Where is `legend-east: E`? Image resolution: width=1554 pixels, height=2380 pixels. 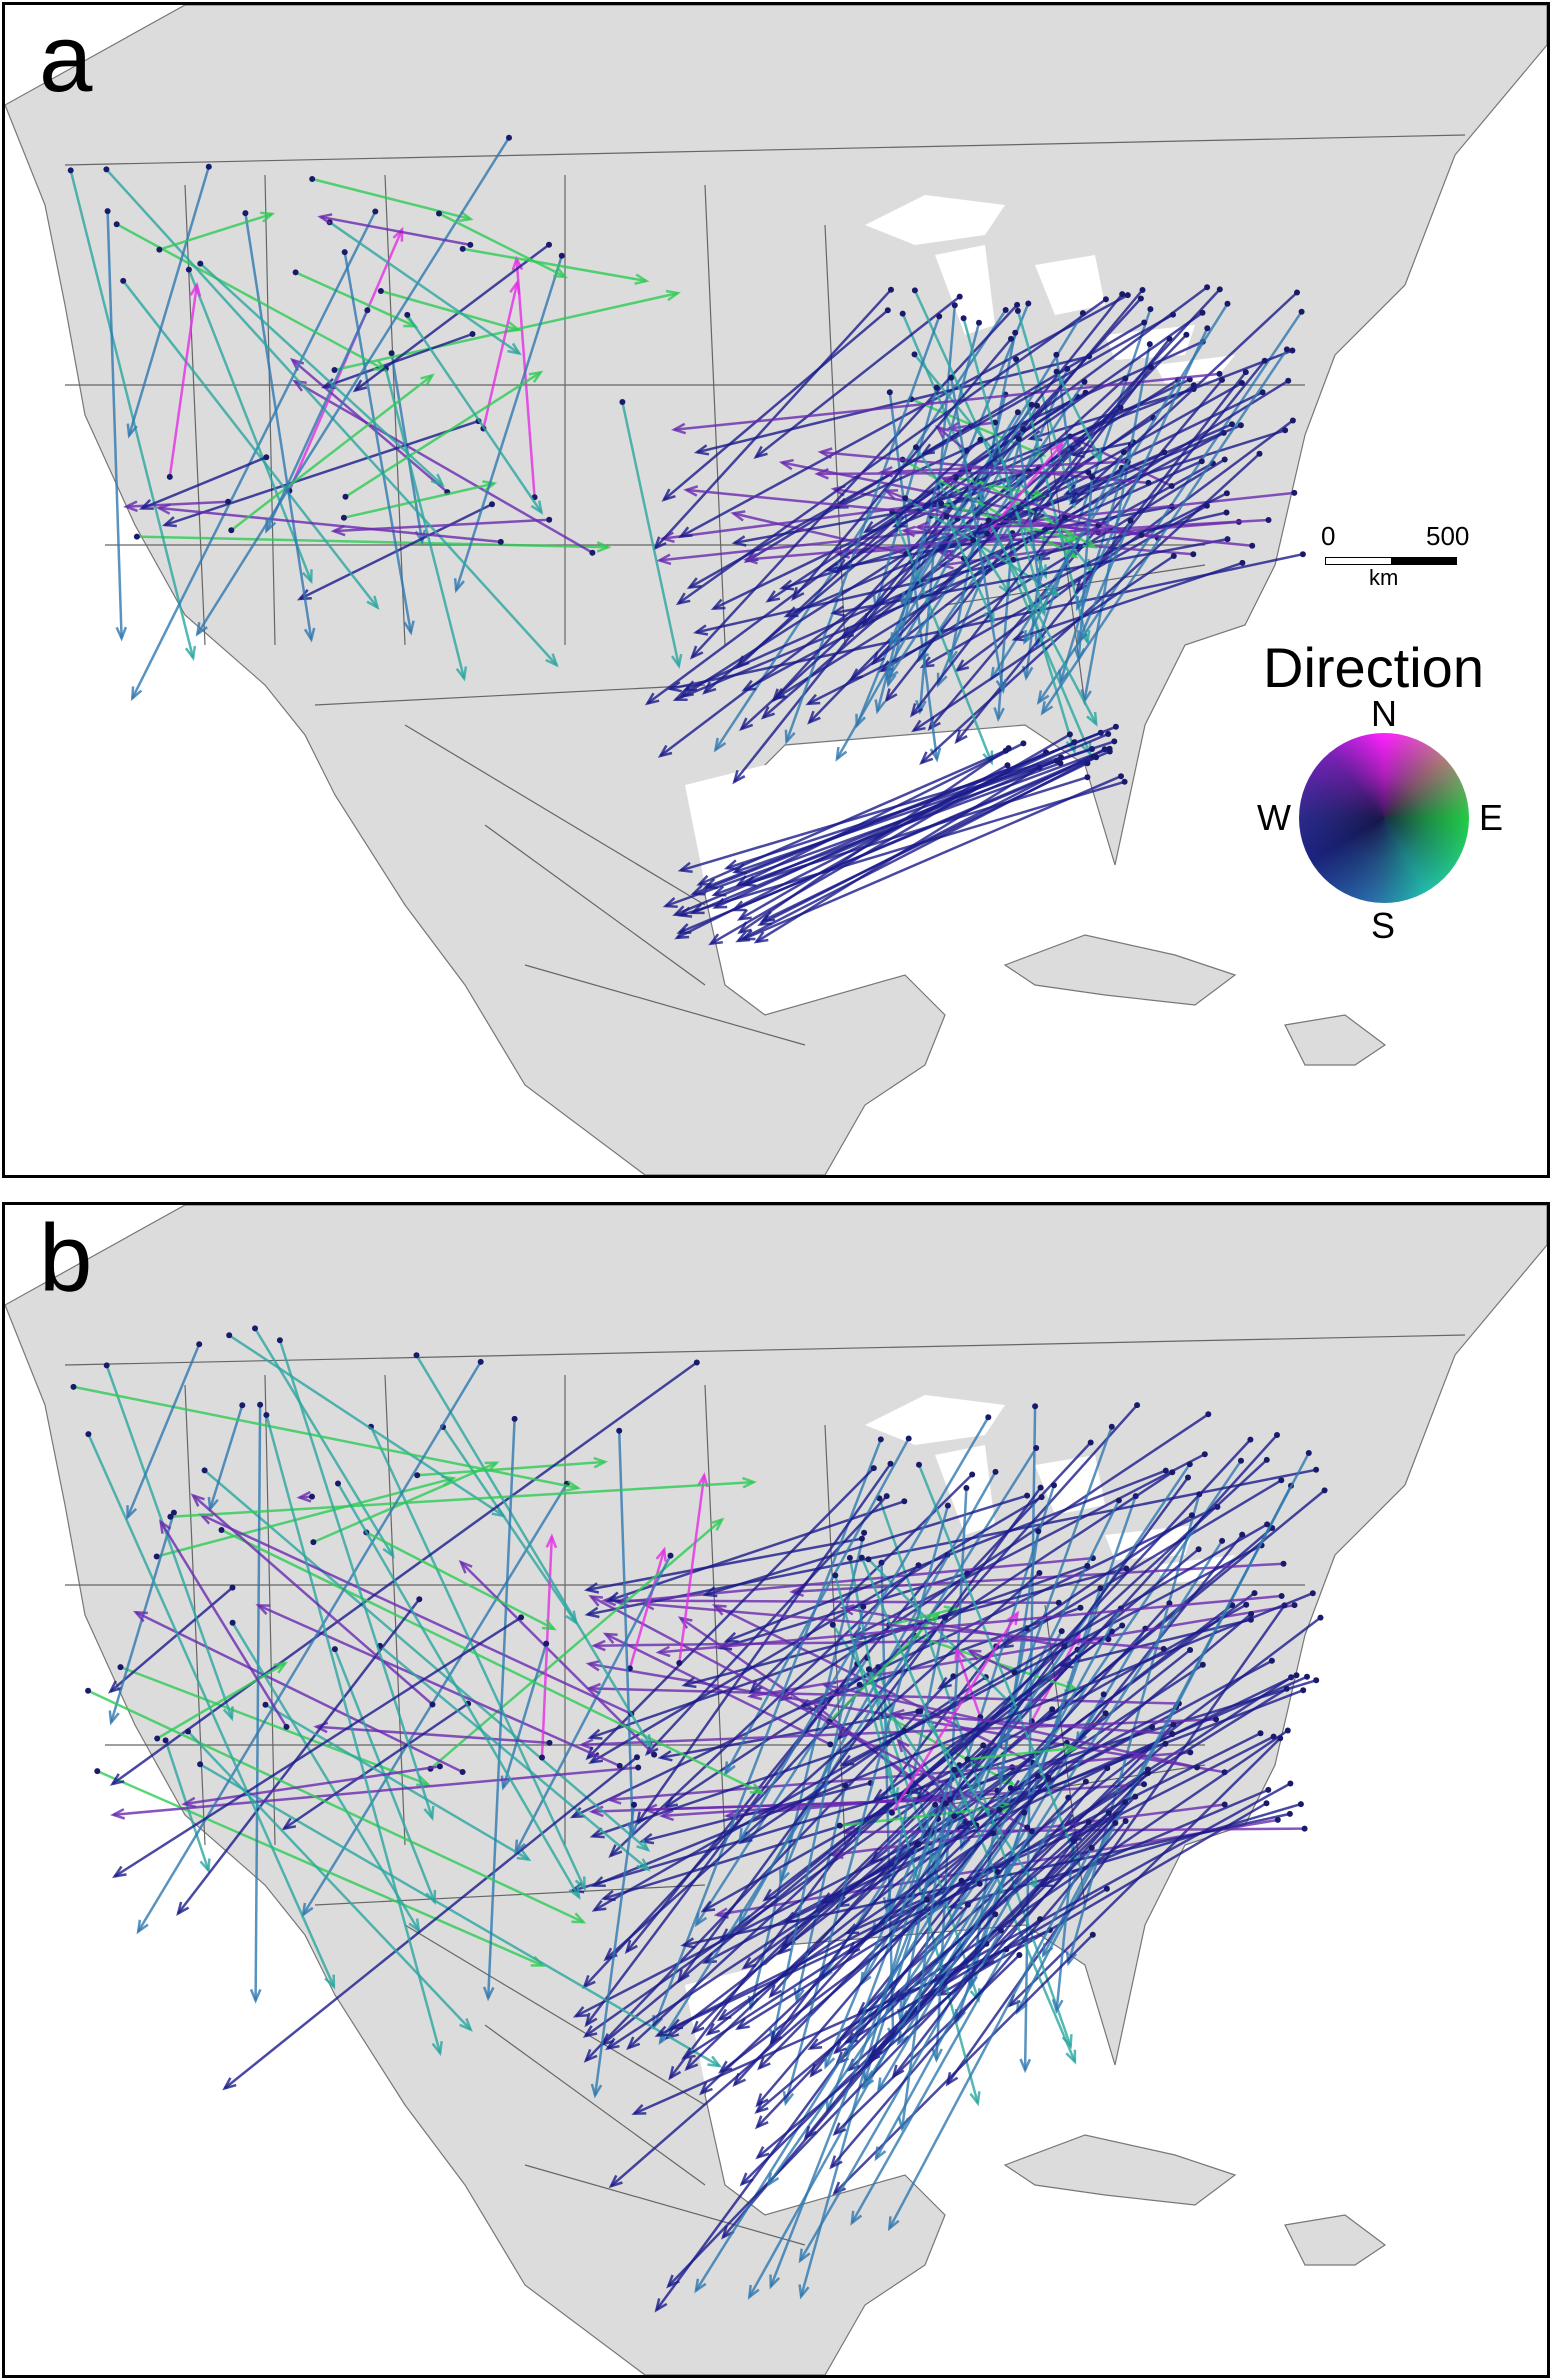 legend-east: E is located at coordinates (1491, 817).